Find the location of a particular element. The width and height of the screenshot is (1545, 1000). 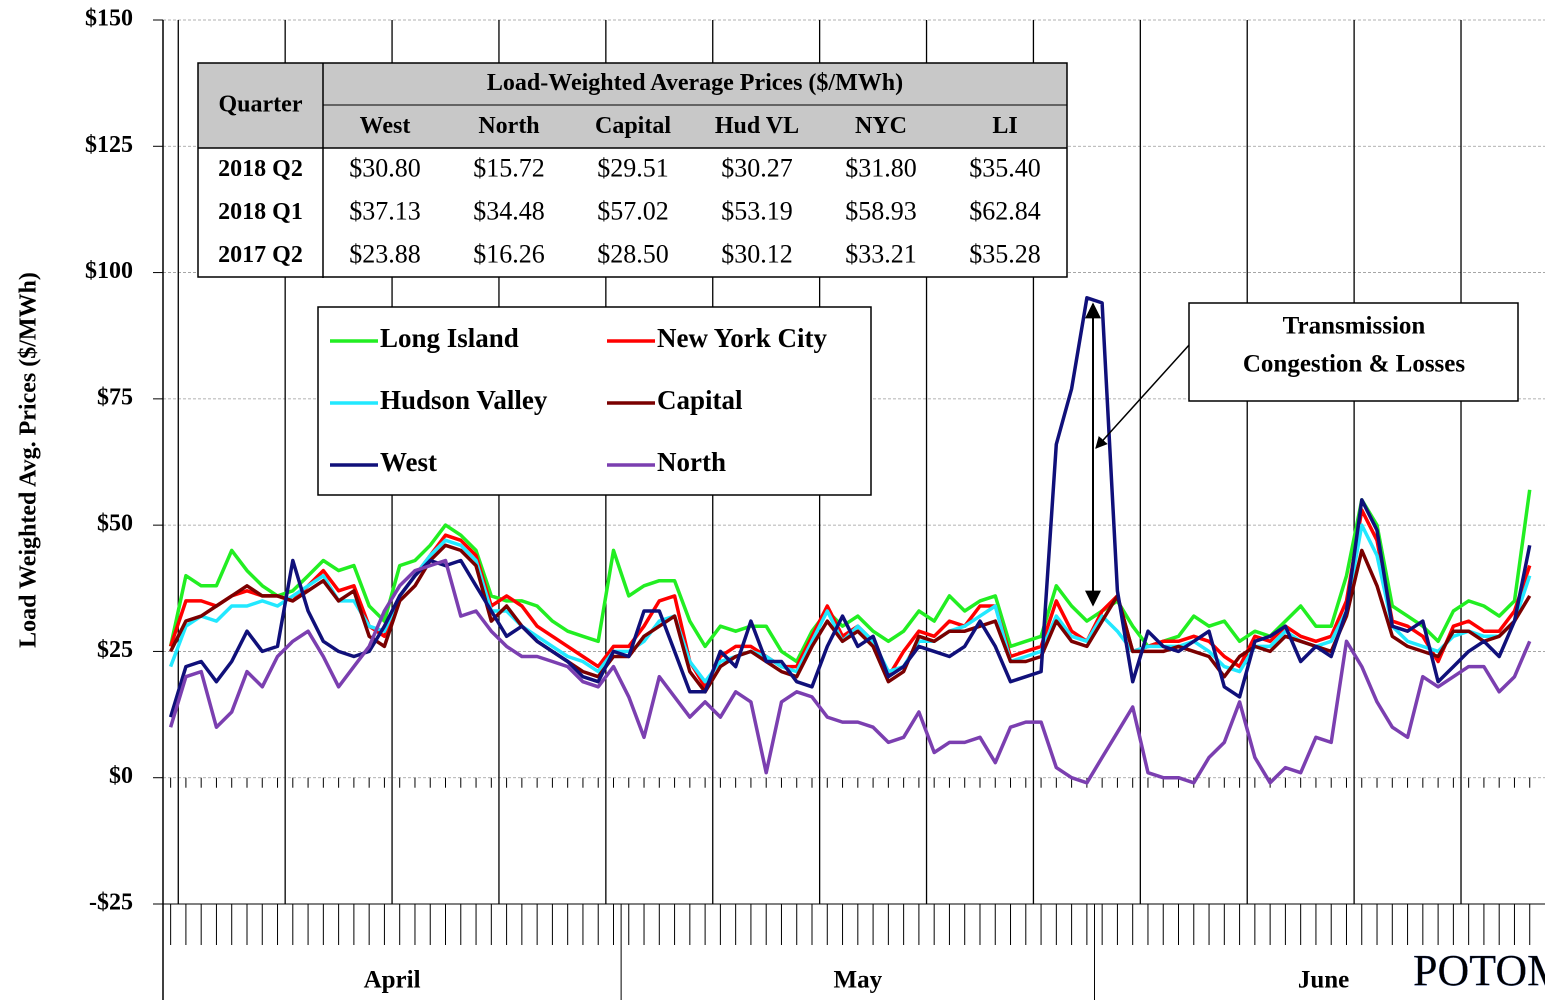

y-tick-label: $0 is located at coordinates (121, 776).